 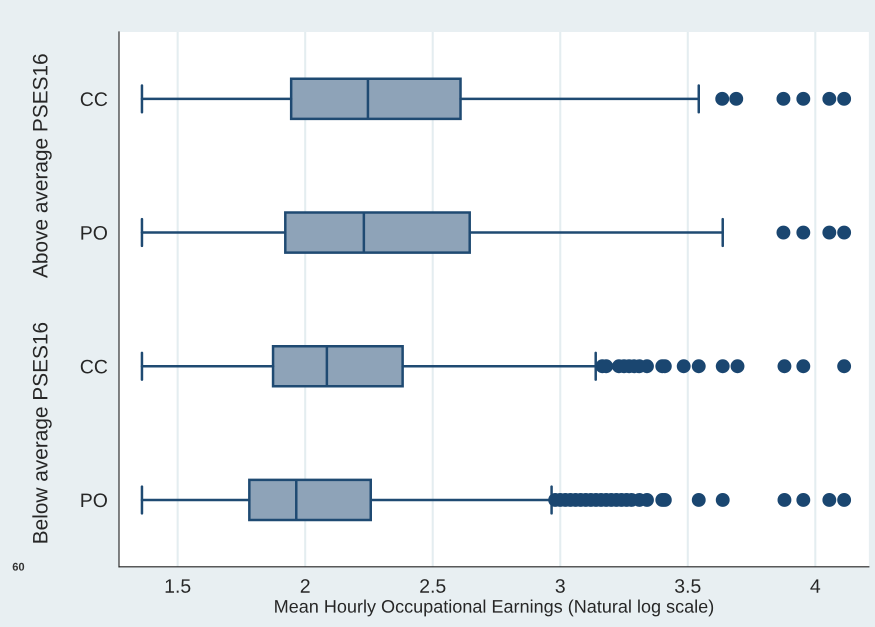 I want to click on x-tick-label: 2, so click(x=305, y=586).